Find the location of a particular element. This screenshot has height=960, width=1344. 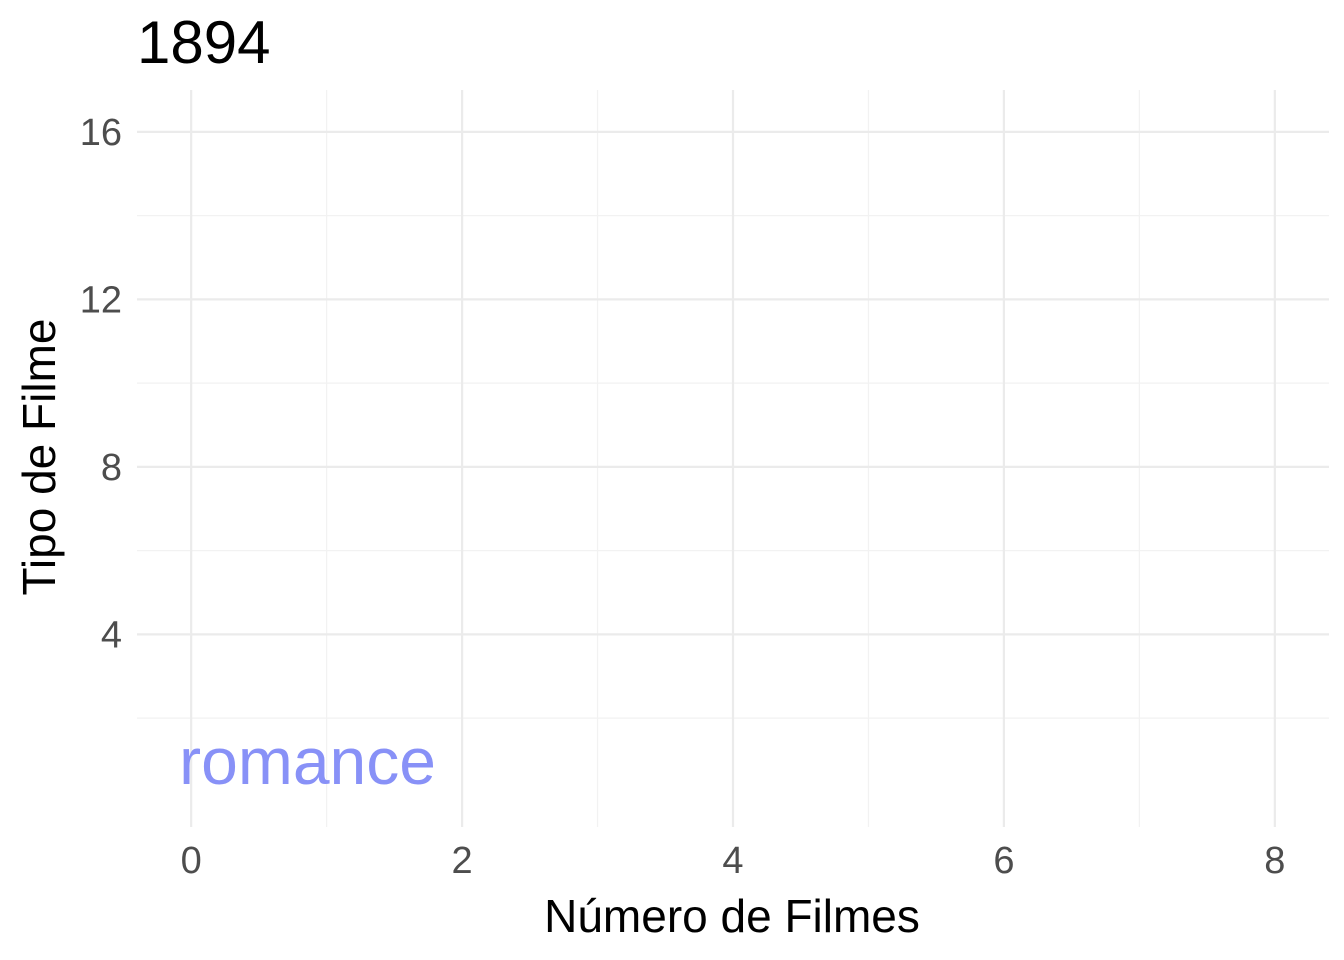

x-tick-label: 0 is located at coordinates (191, 861).